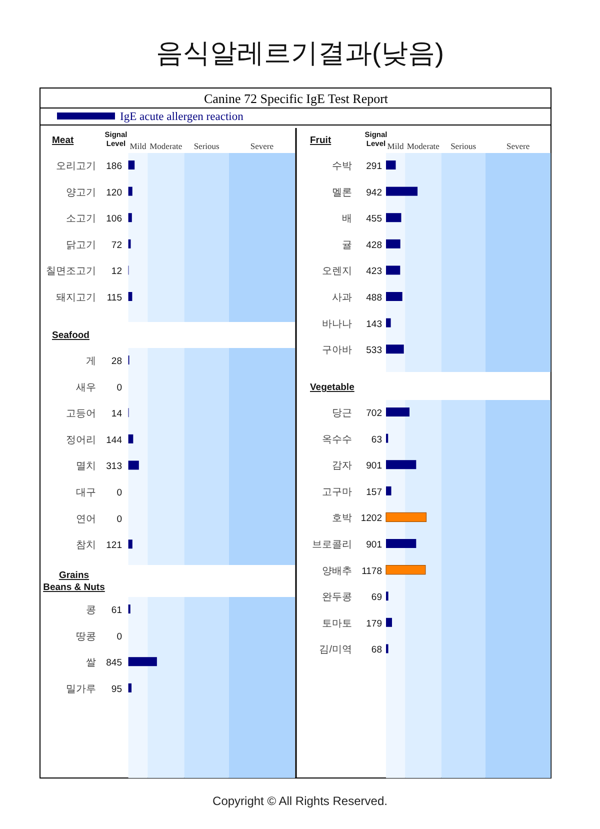  I want to click on y-tick-label: 고구마, so click(337, 492).